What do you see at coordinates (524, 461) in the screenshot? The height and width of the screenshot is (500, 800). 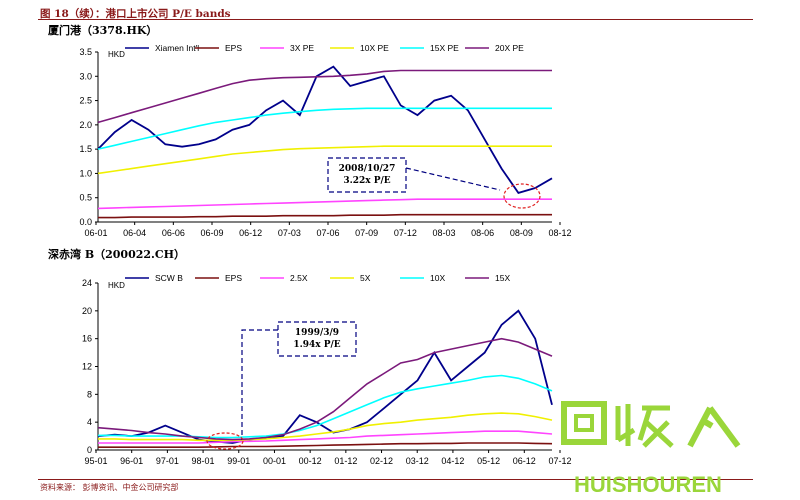 I see `chart2-xtick-label: 06-12` at bounding box center [524, 461].